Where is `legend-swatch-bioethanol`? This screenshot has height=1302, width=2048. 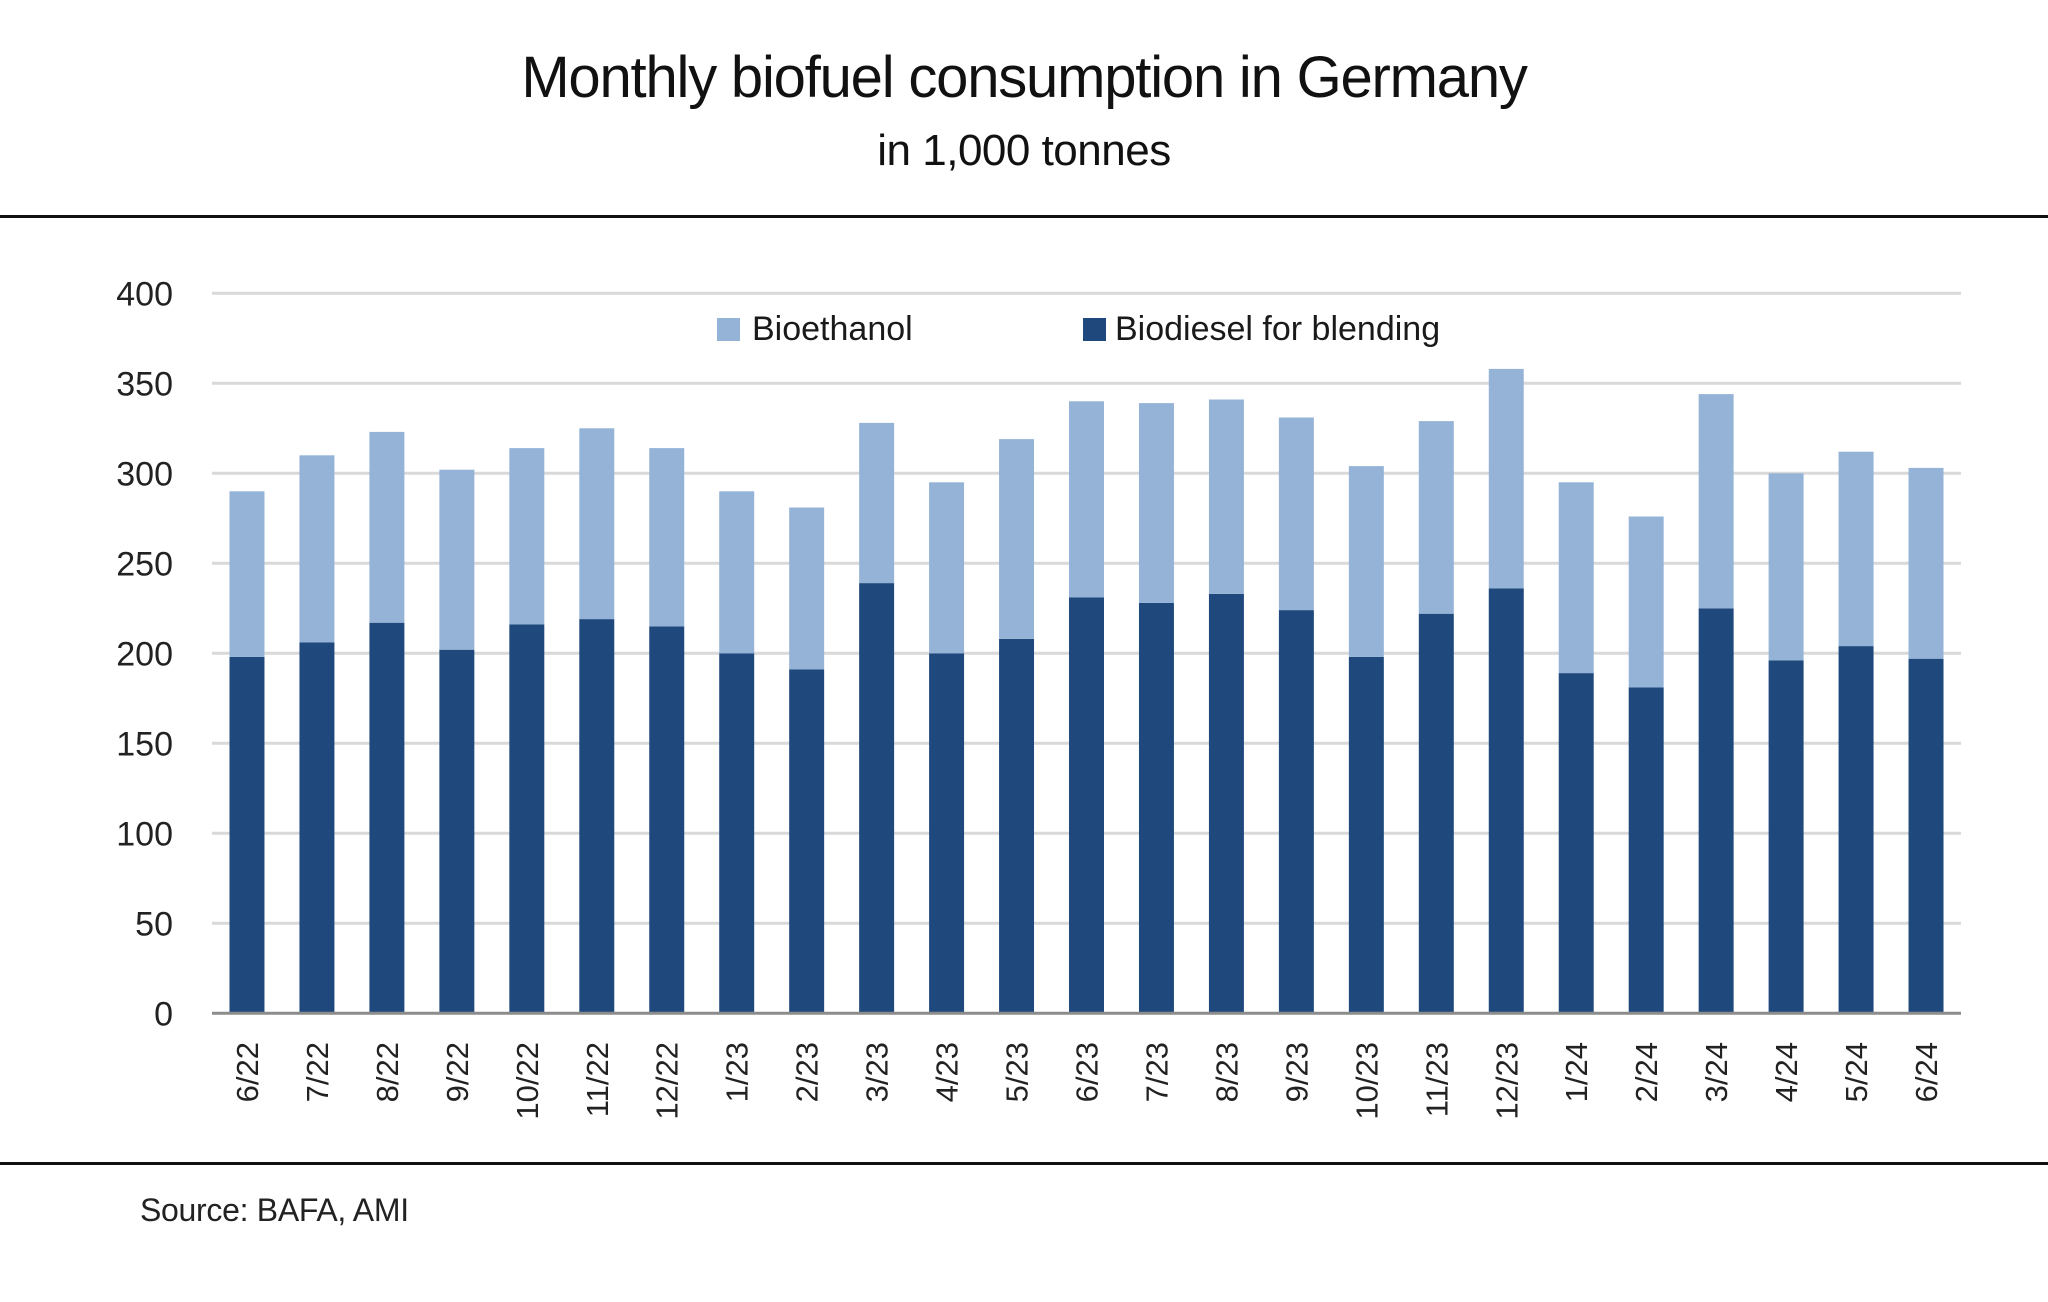 legend-swatch-bioethanol is located at coordinates (728, 329).